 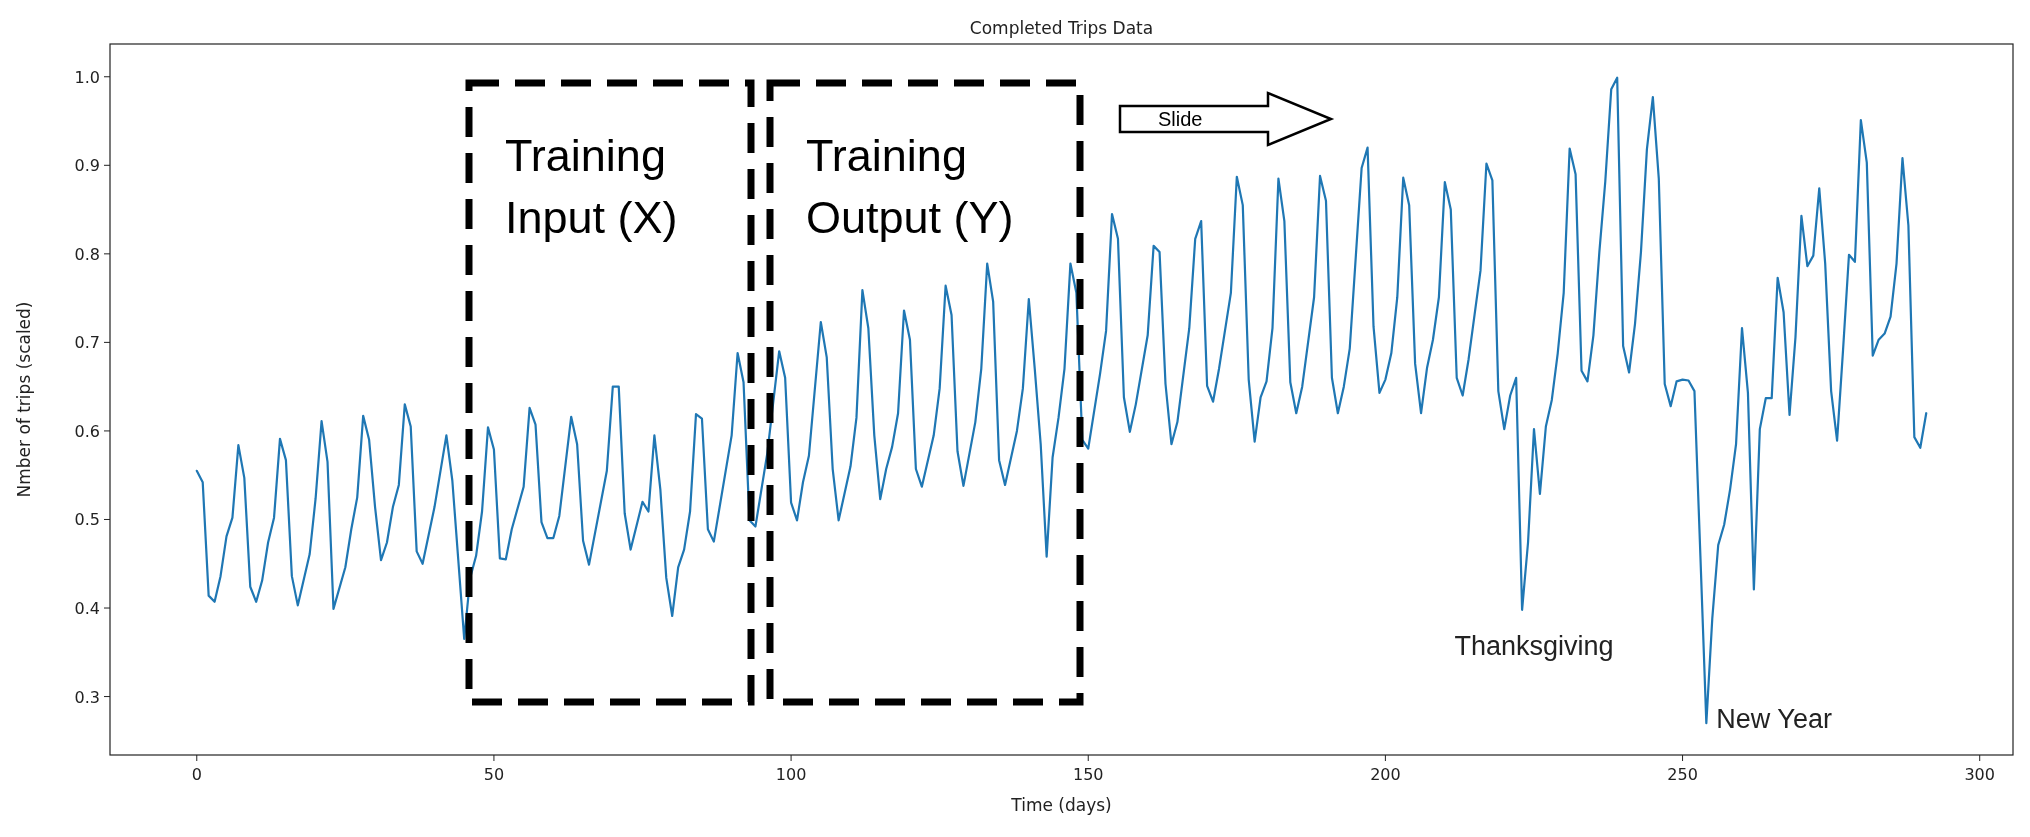 I want to click on y-tick-label: 0.4, so click(x=87, y=609).